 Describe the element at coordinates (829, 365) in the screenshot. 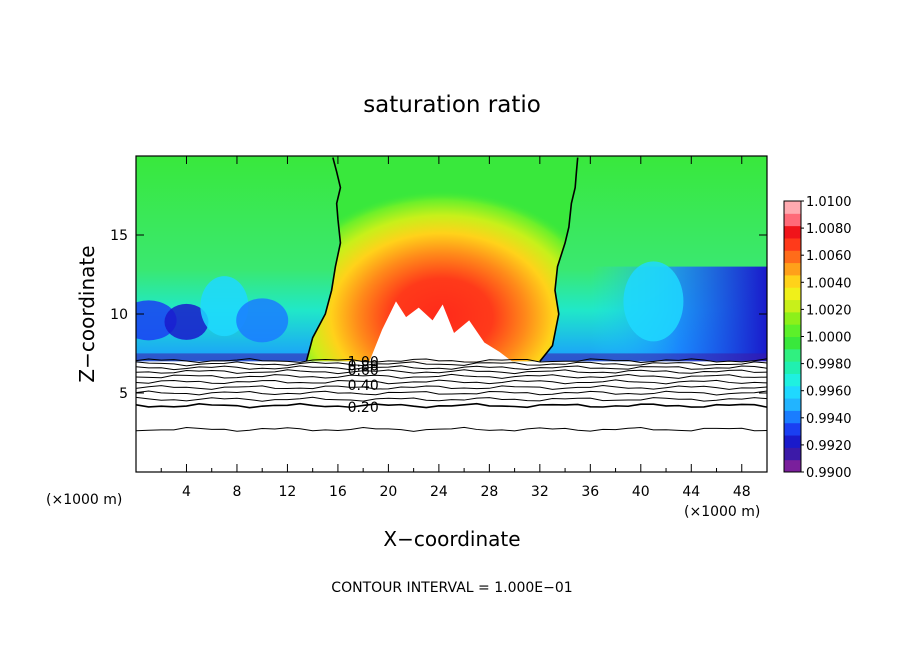

I see `colorbar-tick-label: 0.9980` at that location.